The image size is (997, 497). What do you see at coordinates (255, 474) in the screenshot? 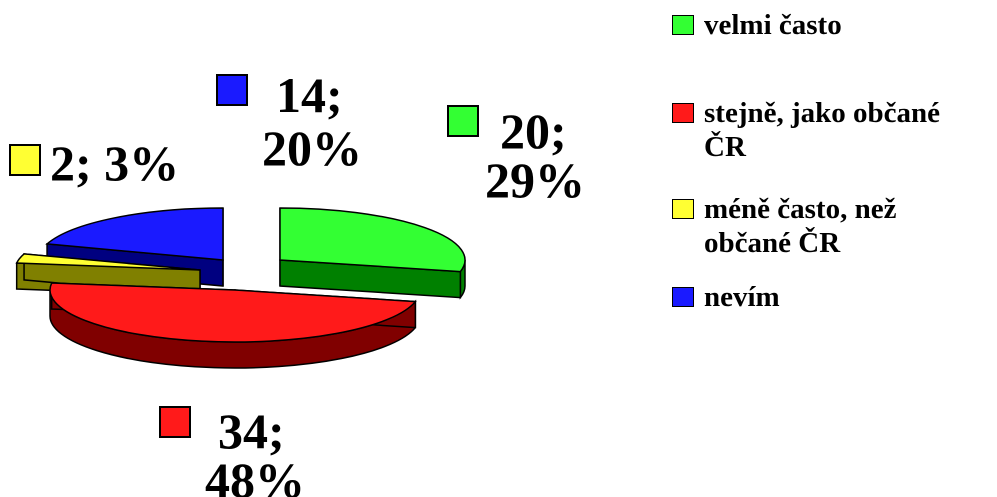
I see `data-label-1-1: 48%` at bounding box center [255, 474].